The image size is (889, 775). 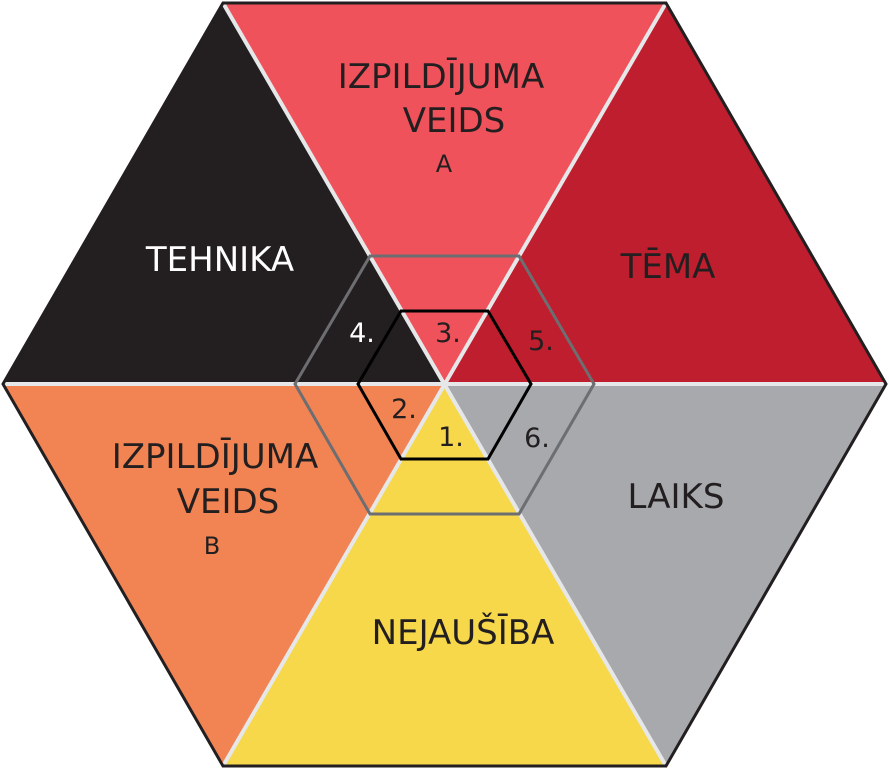 What do you see at coordinates (228, 502) in the screenshot?
I see `label-bottom-left-line2: VEIDS` at bounding box center [228, 502].